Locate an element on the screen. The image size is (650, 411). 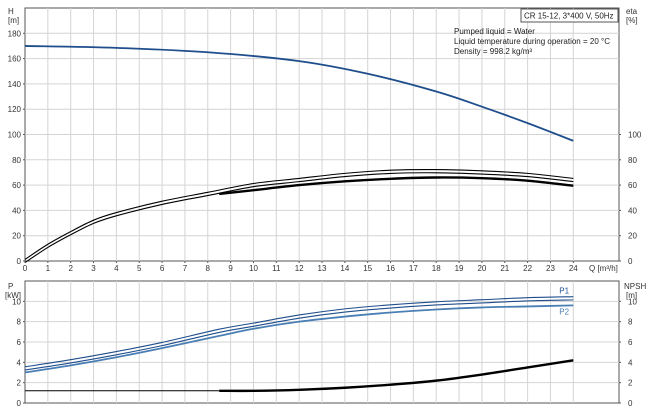
x-tick-label: 13 is located at coordinates (322, 268).